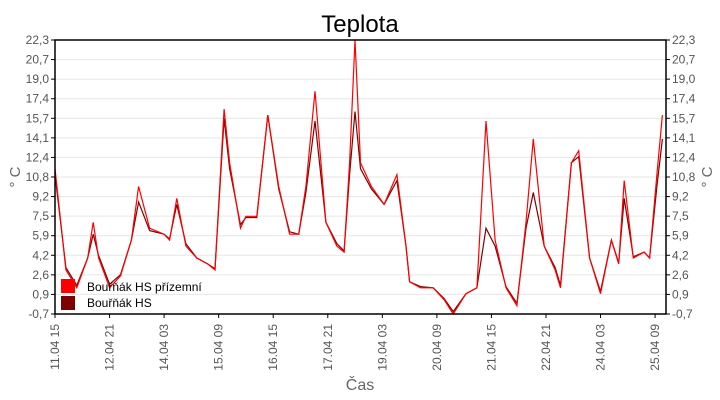 The width and height of the screenshot is (720, 400). Describe the element at coordinates (684, 157) in the screenshot. I see `y-tick-label-right: 12,4` at that location.